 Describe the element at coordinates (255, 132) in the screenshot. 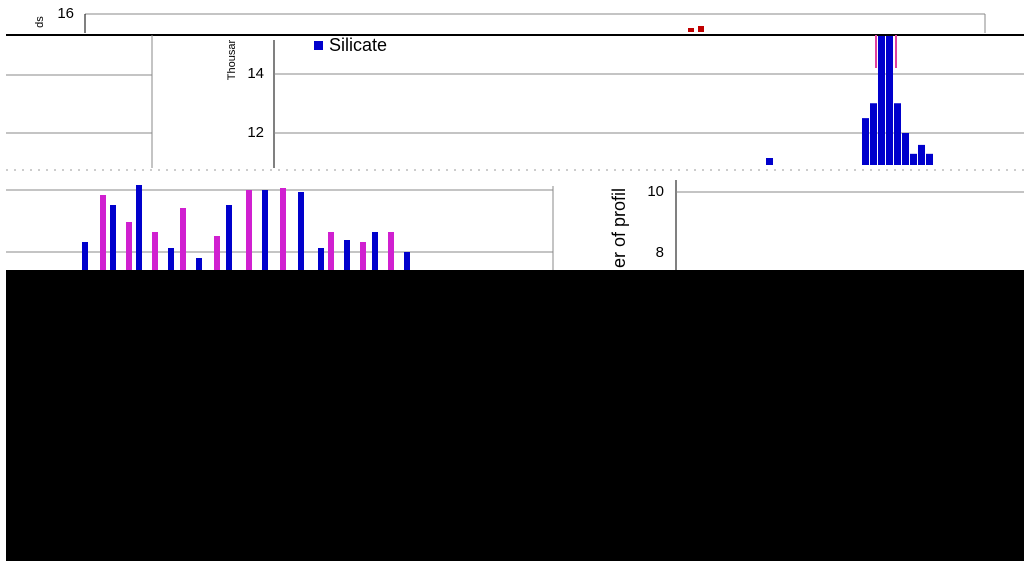

I see `tick-label: 12` at that location.